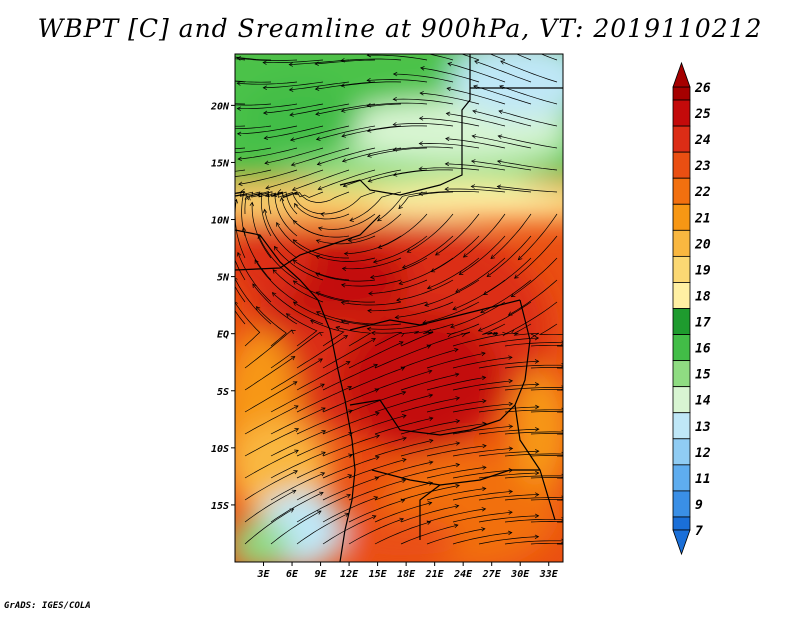  What do you see at coordinates (681, 191) in the screenshot?
I see `colorbar-swatch` at bounding box center [681, 191].